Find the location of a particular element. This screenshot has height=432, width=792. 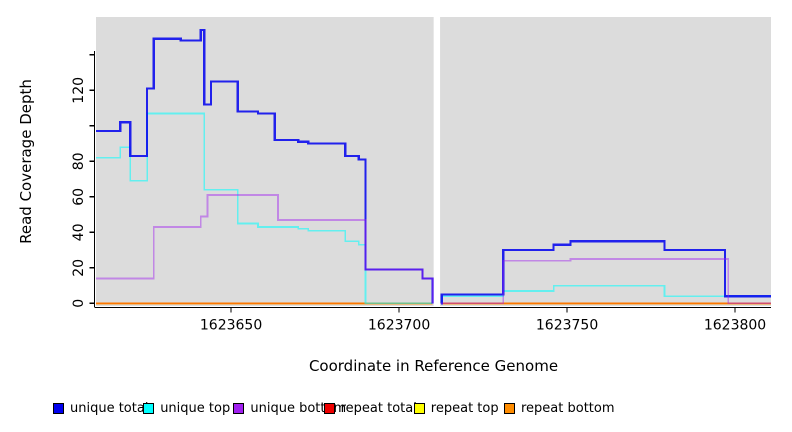

legend-swatch-repeat-bottom is located at coordinates (509, 408).